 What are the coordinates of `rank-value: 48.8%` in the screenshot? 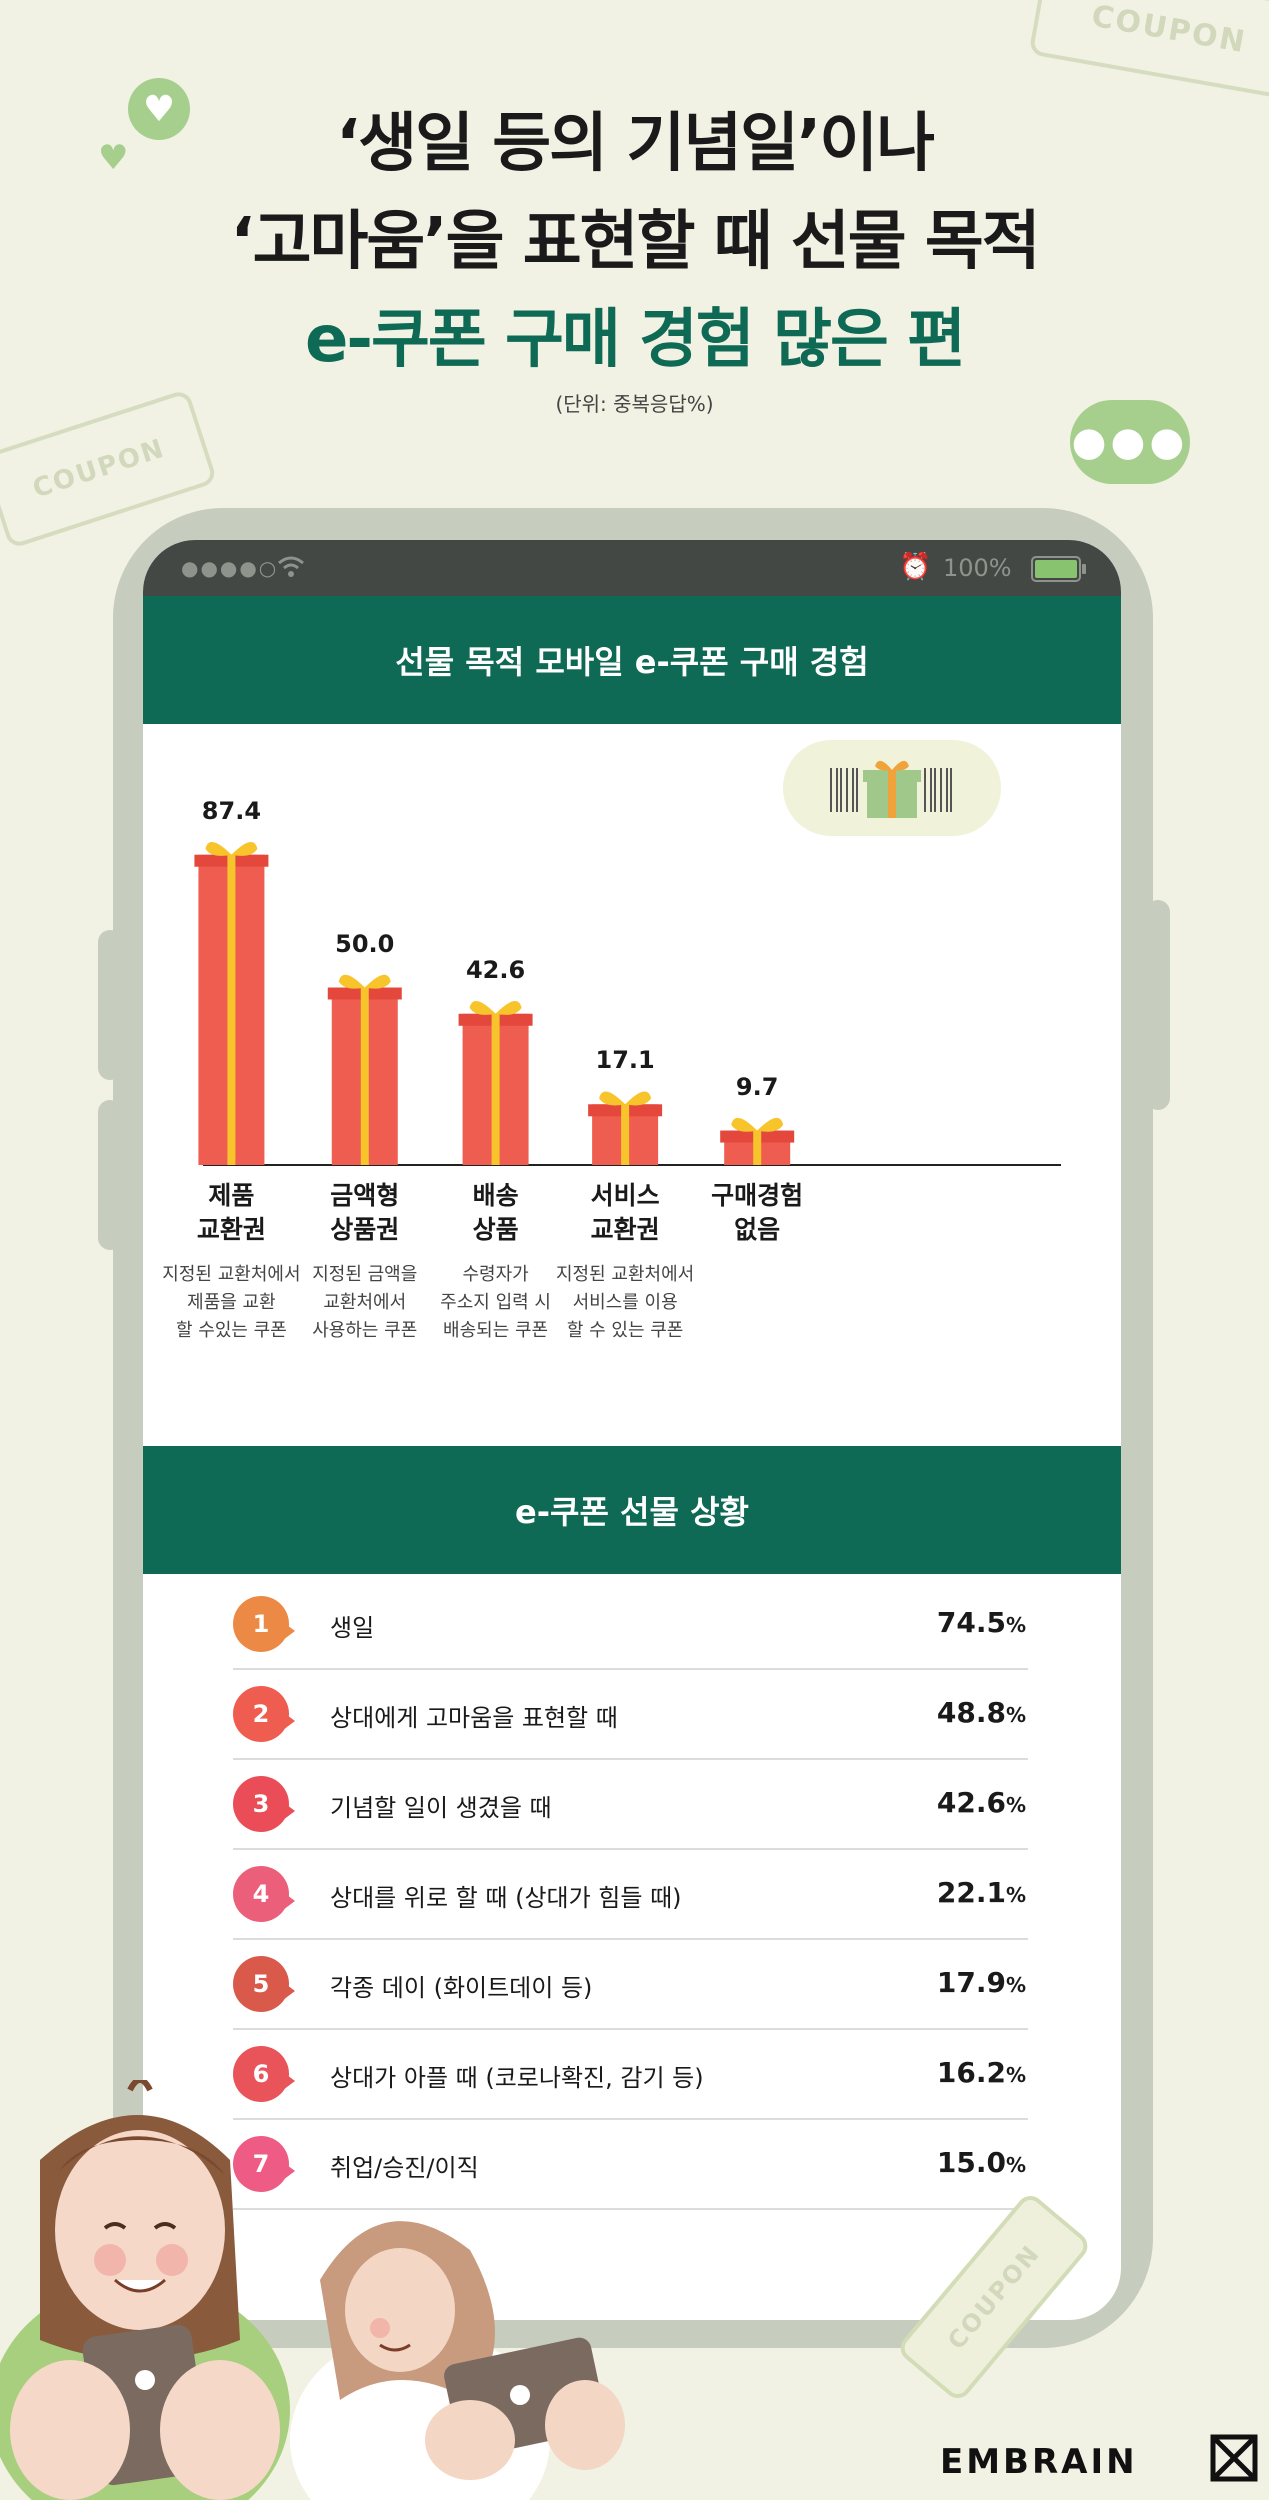 It's located at (981, 1712).